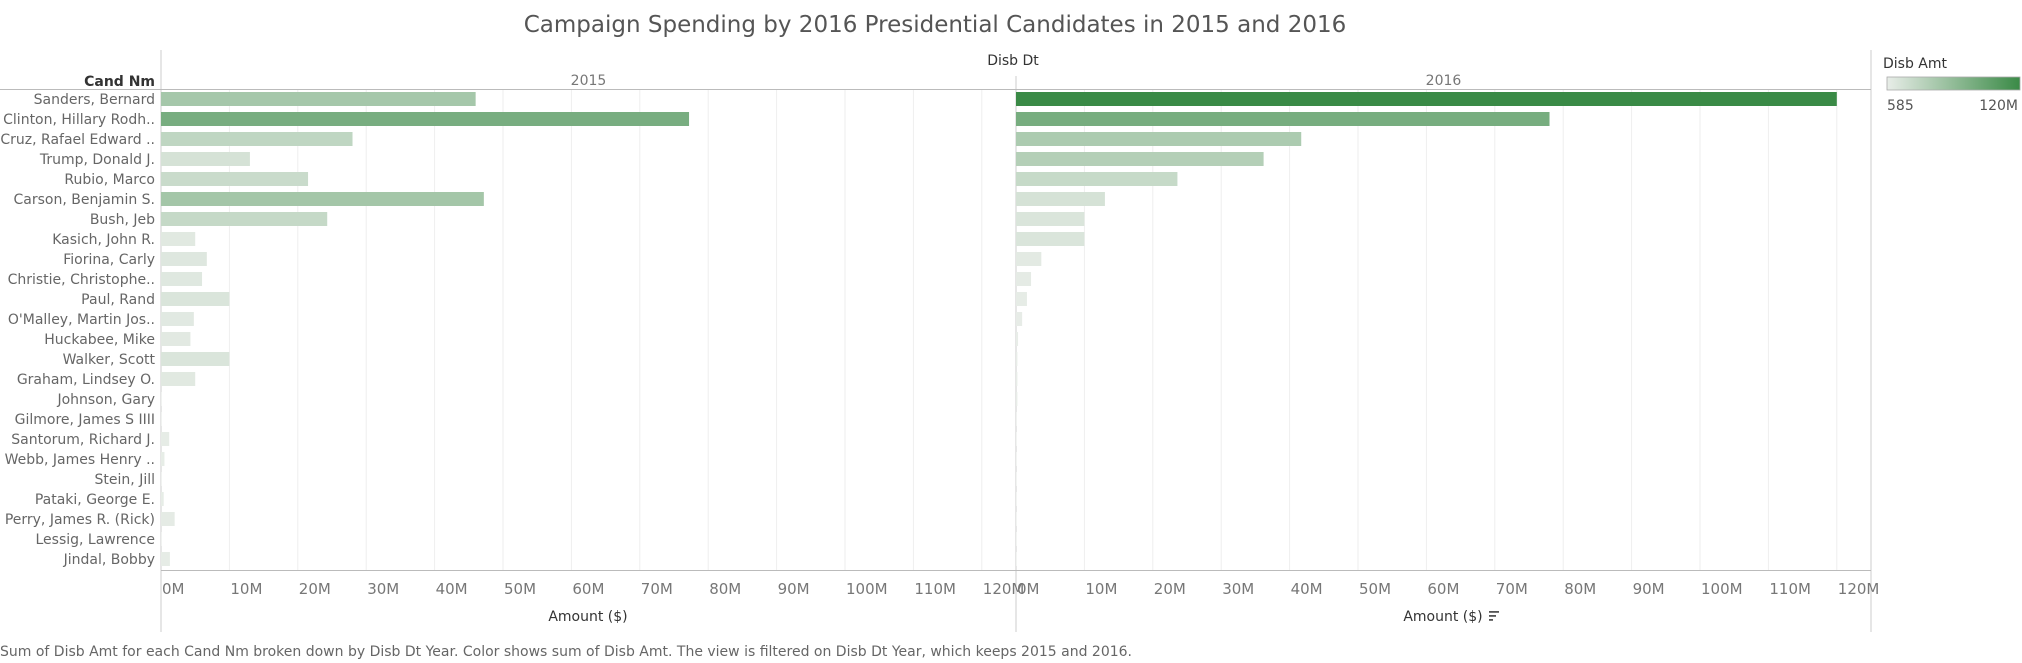  What do you see at coordinates (1998, 106) in the screenshot?
I see `legend-max-label: 120M` at bounding box center [1998, 106].